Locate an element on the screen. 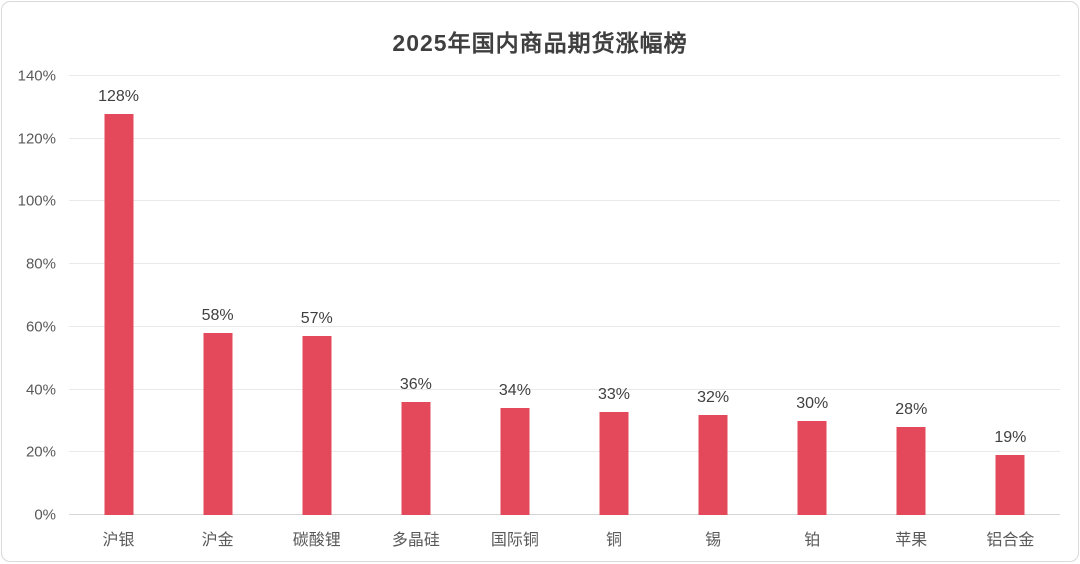 This screenshot has height=564, width=1080. data-label: 33% is located at coordinates (614, 394).